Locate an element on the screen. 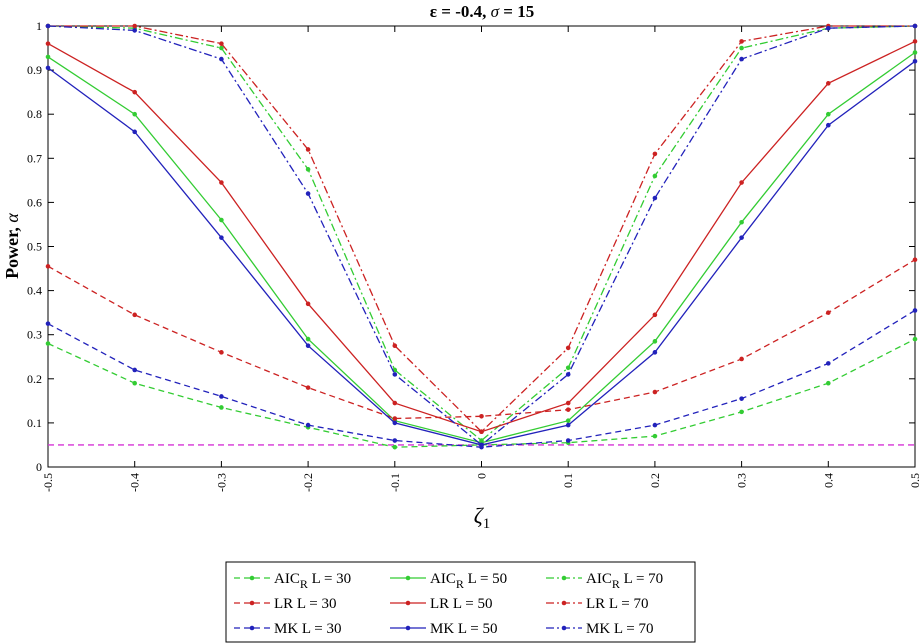 Image resolution: width=923 pixels, height=643 pixels. legend-label-1: AICR L = 50 is located at coordinates (468, 581).